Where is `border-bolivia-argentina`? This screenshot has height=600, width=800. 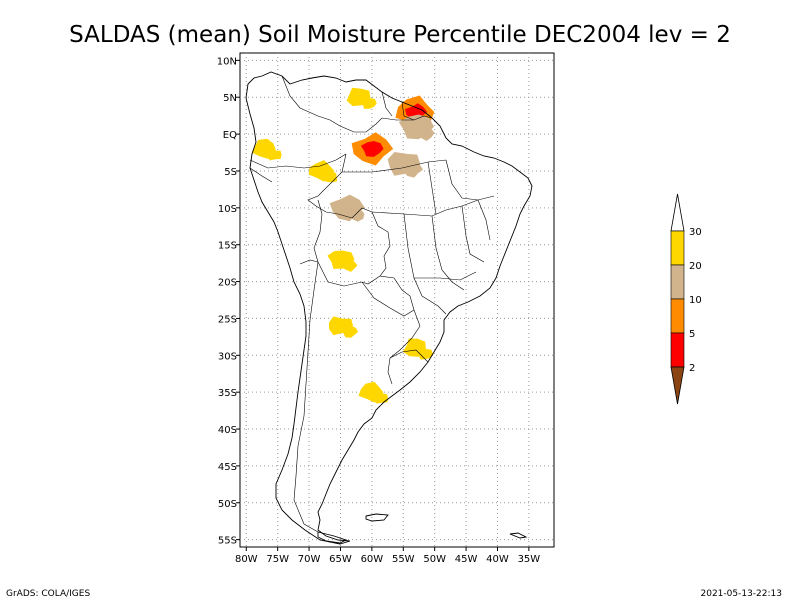
border-bolivia-argentina is located at coordinates (340, 274).